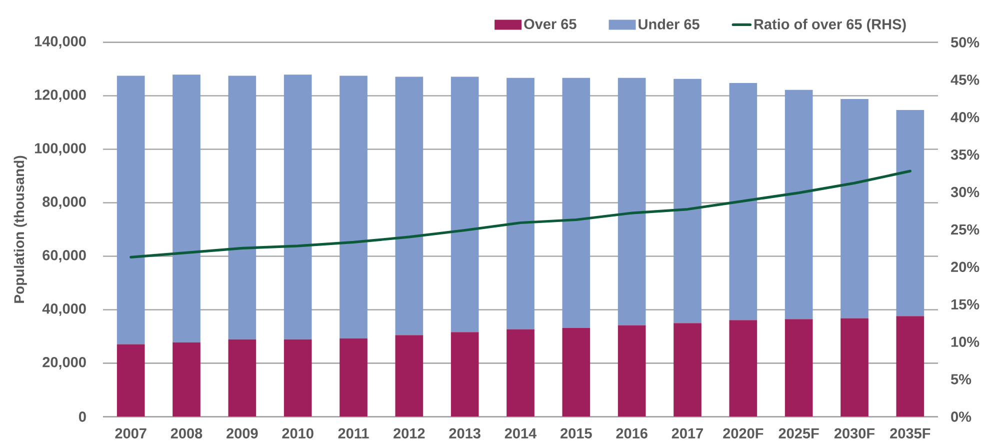 The width and height of the screenshot is (995, 441). Describe the element at coordinates (687, 433) in the screenshot. I see `x-tick-label: 2017` at that location.